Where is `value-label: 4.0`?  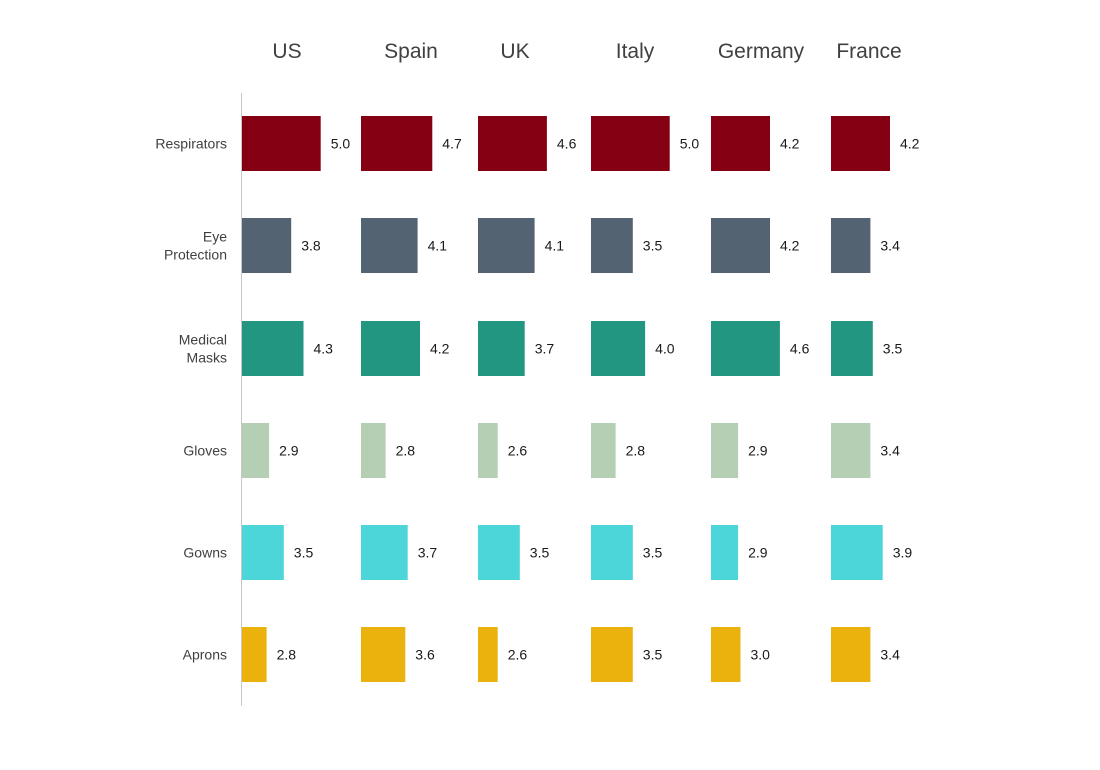
value-label: 4.0 is located at coordinates (665, 349).